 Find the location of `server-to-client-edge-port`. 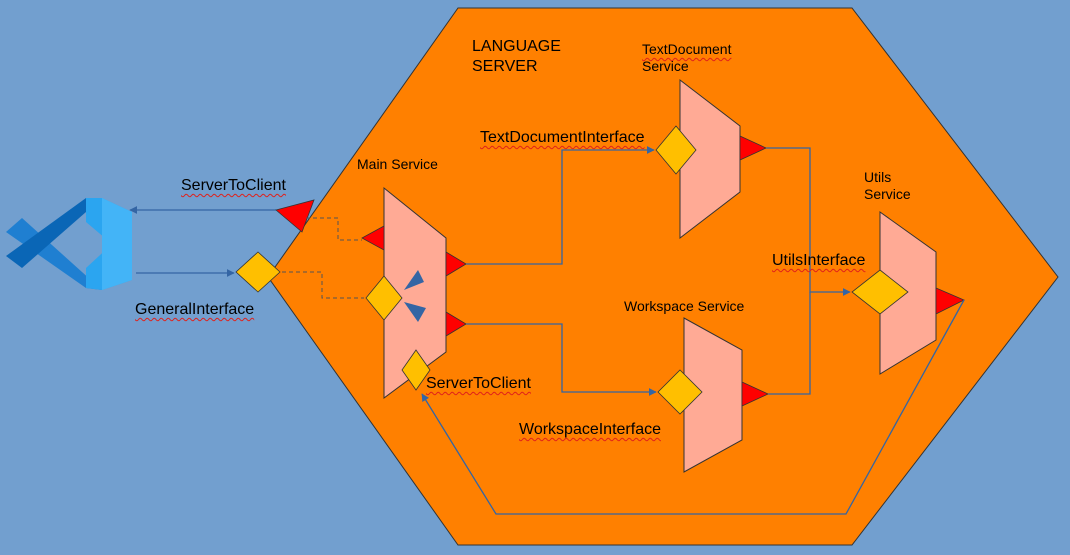

server-to-client-edge-port is located at coordinates (295, 216).